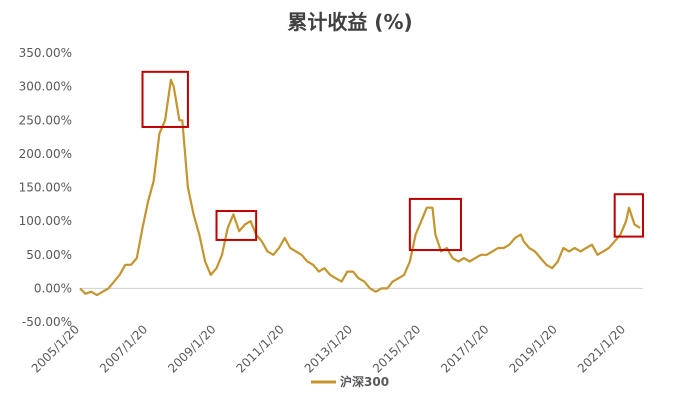 This screenshot has width=700, height=400. What do you see at coordinates (55, 348) in the screenshot?
I see `x-tick-label: 2005/1/20` at bounding box center [55, 348].